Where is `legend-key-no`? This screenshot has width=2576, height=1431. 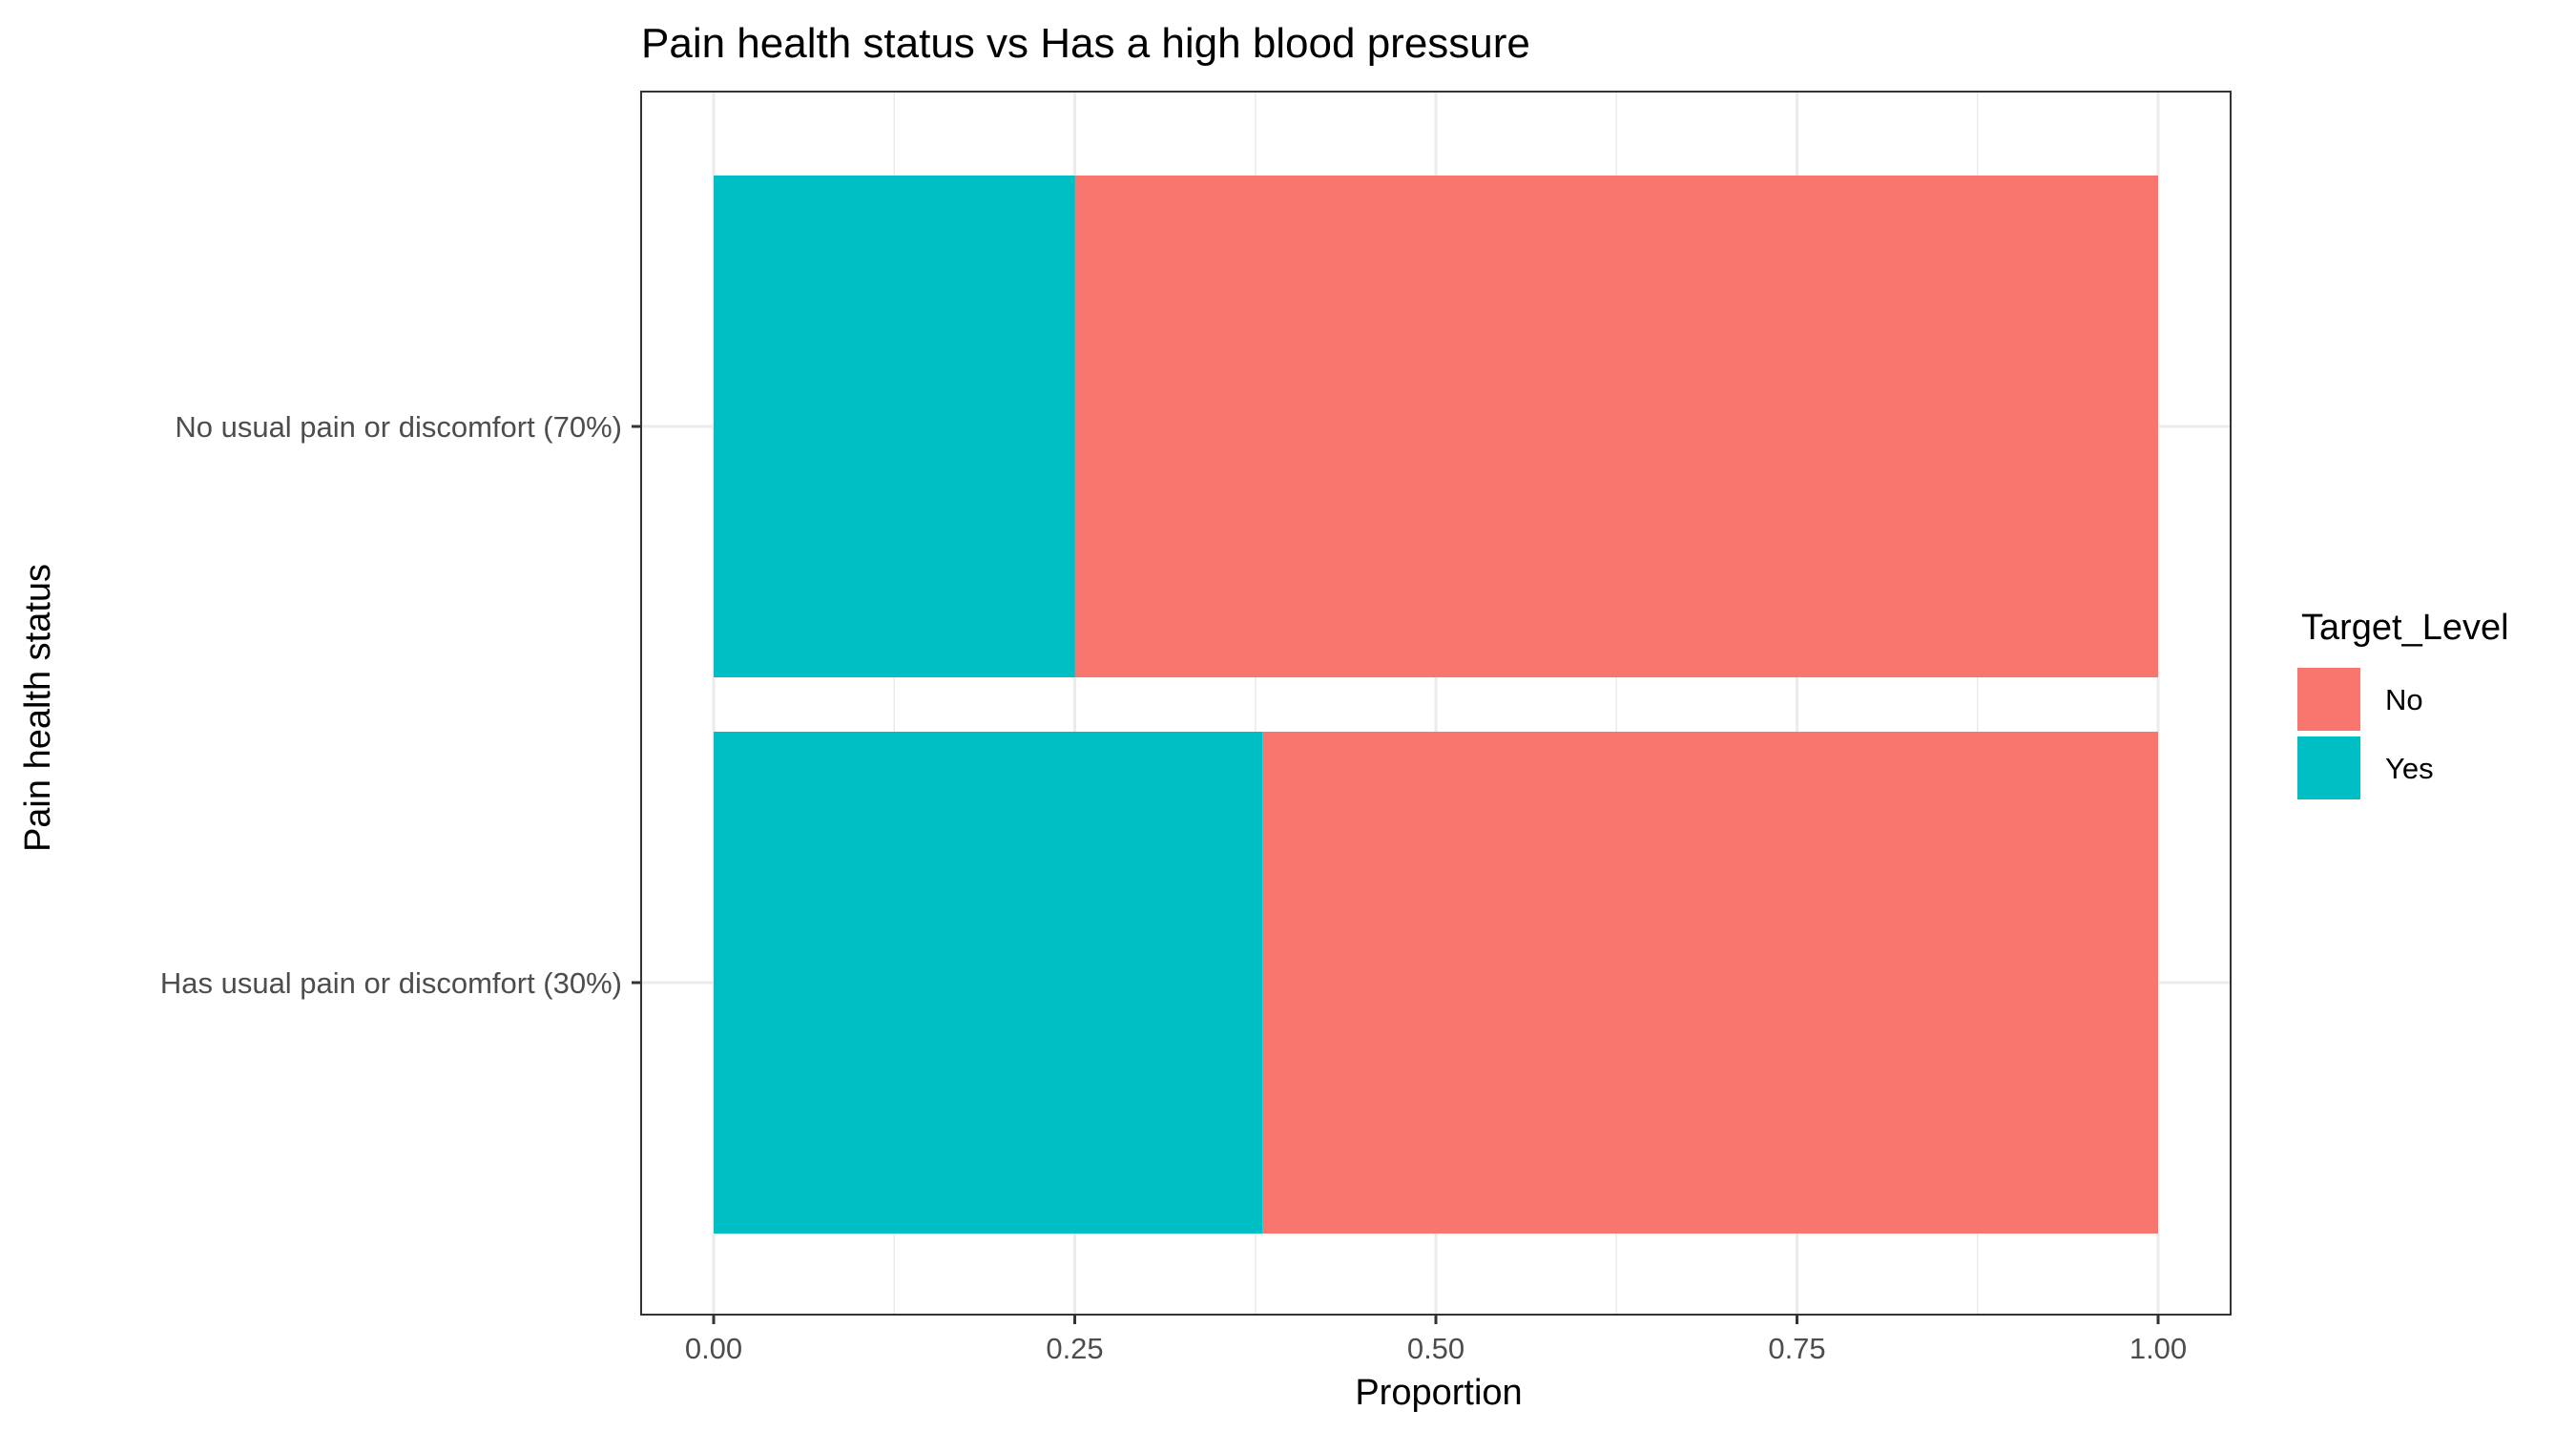
legend-key-no is located at coordinates (2328, 699).